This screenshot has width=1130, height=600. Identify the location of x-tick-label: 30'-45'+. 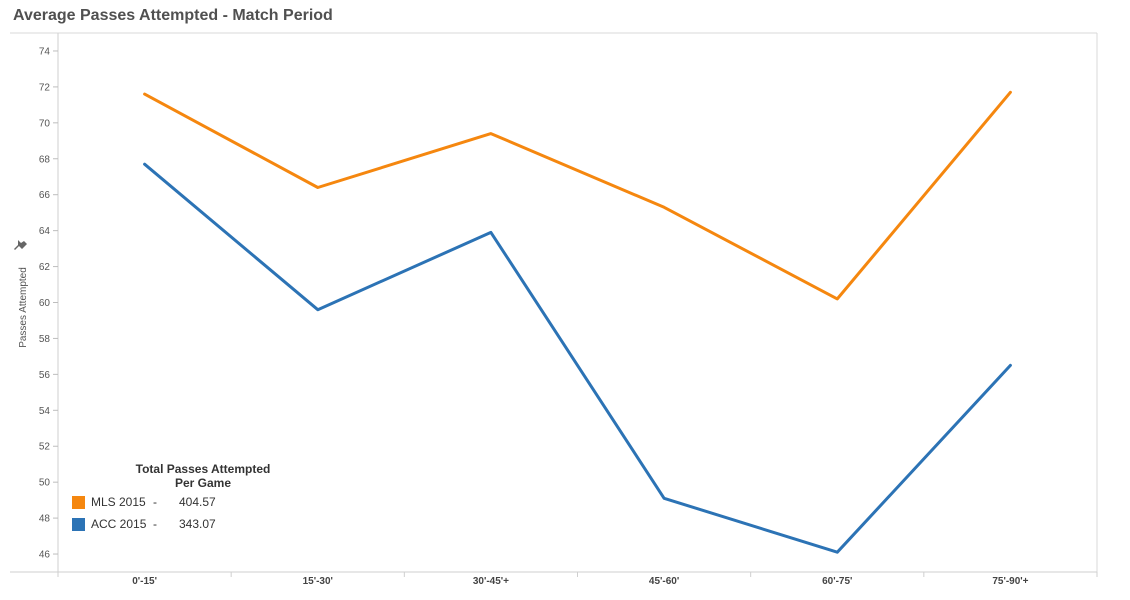
(491, 581).